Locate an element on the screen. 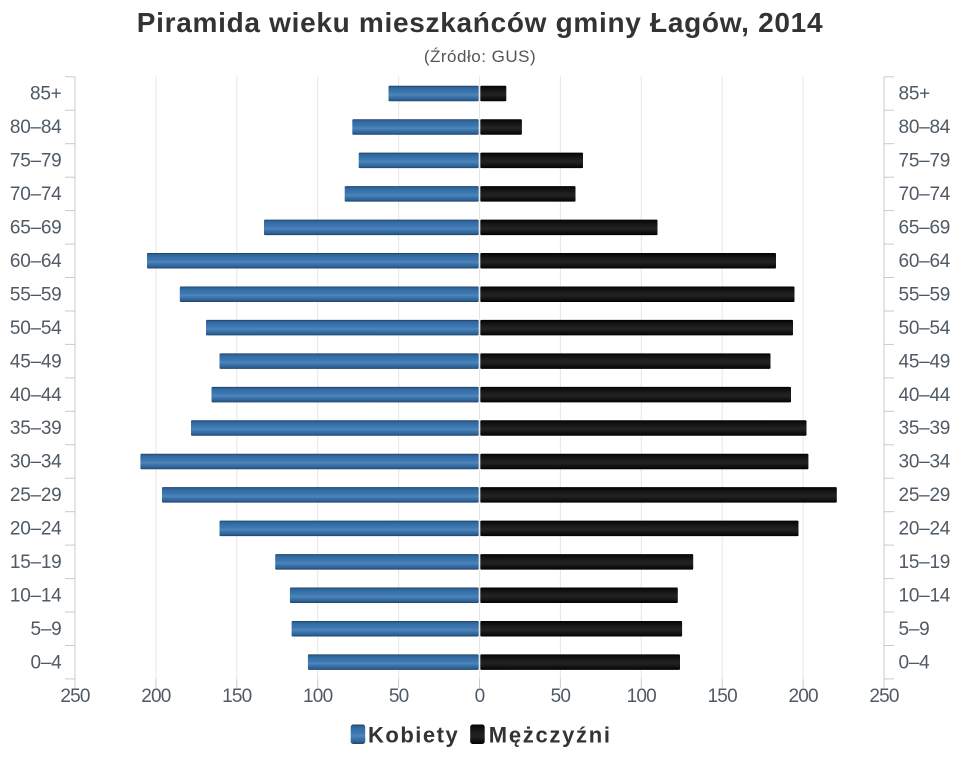 Image resolution: width=960 pixels, height=768 pixels. svg-text: Kobiety is located at coordinates (413, 734).